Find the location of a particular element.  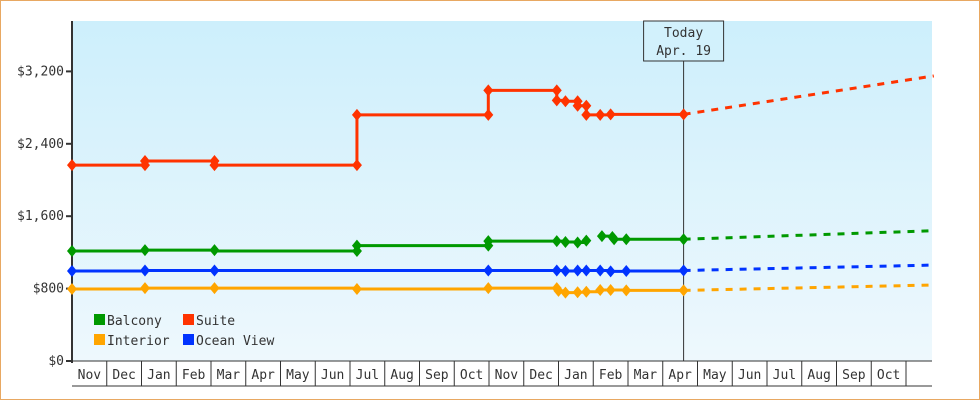

x-tick-label: May is located at coordinates (298, 375).